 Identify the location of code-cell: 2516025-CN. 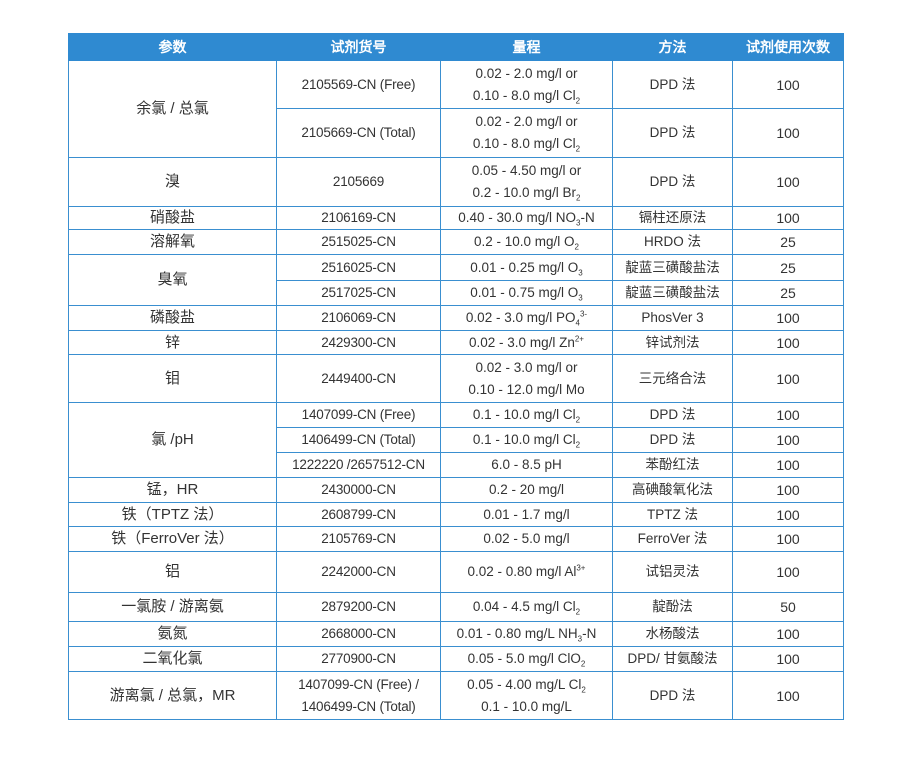
(358, 267).